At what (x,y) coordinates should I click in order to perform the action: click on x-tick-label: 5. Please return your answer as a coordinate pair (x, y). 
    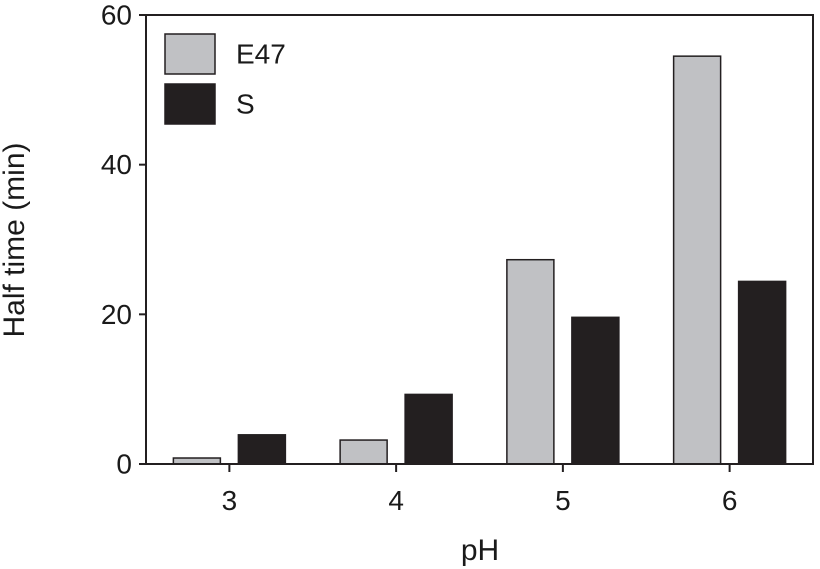
    Looking at the image, I should click on (563, 500).